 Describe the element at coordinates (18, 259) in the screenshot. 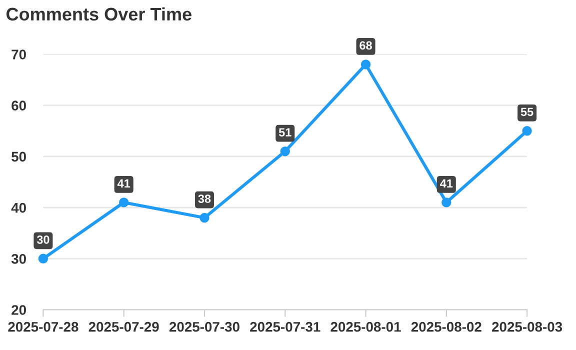

I see `y-tick-label: 30` at that location.